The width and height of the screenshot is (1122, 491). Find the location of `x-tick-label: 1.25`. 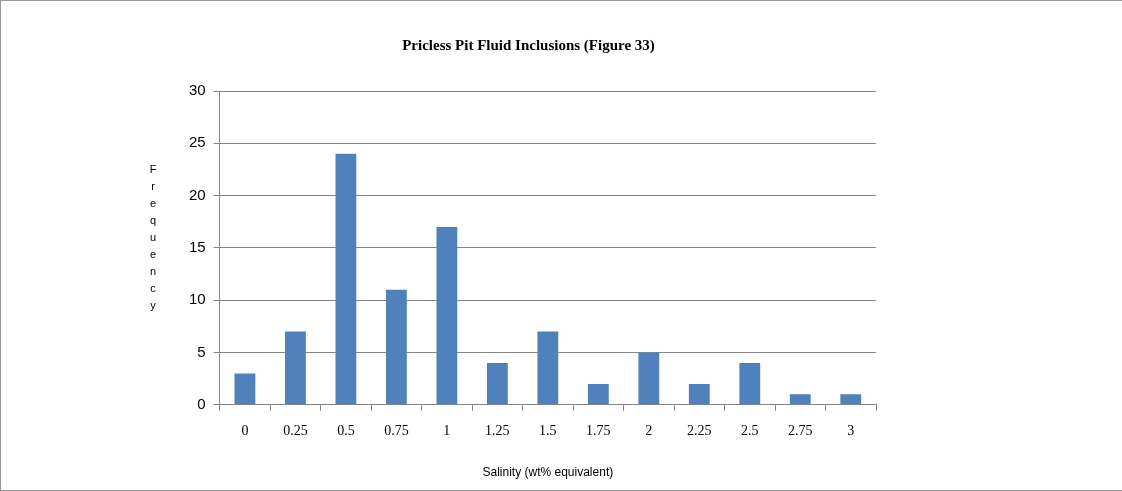

x-tick-label: 1.25 is located at coordinates (497, 430).